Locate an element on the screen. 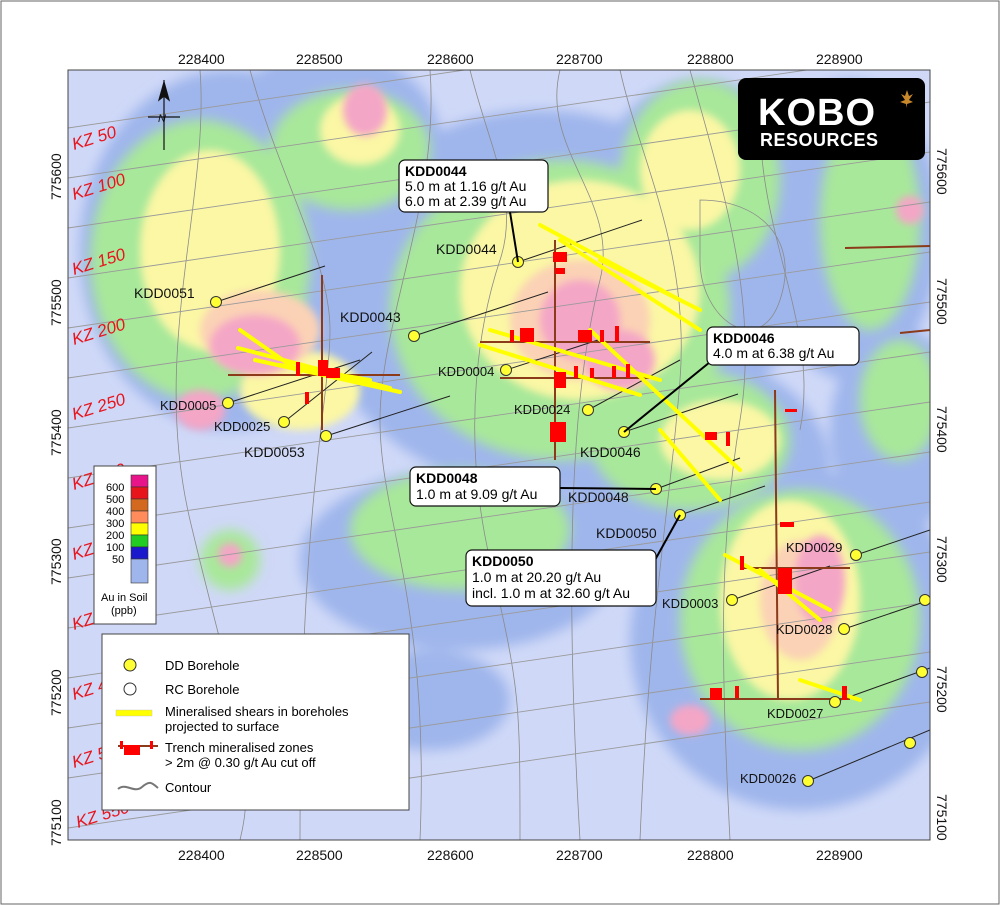 Image resolution: width=1000 pixels, height=905 pixels. callout-title: KDD0048 is located at coordinates (447, 478).